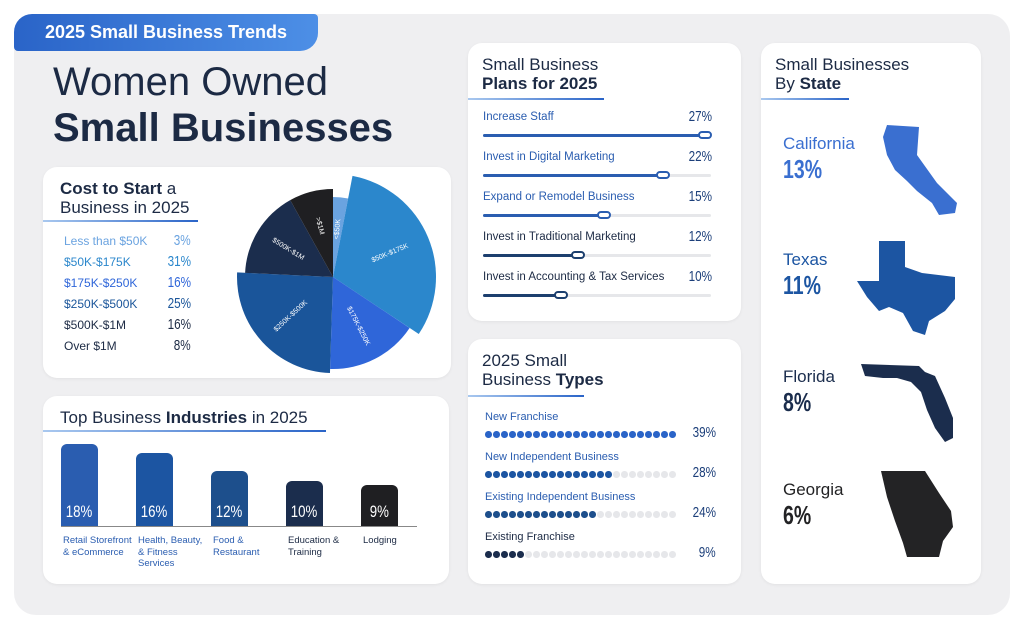 This screenshot has height=629, width=1024. Describe the element at coordinates (167, 240) in the screenshot. I see `cost-legend-value: 3%` at that location.